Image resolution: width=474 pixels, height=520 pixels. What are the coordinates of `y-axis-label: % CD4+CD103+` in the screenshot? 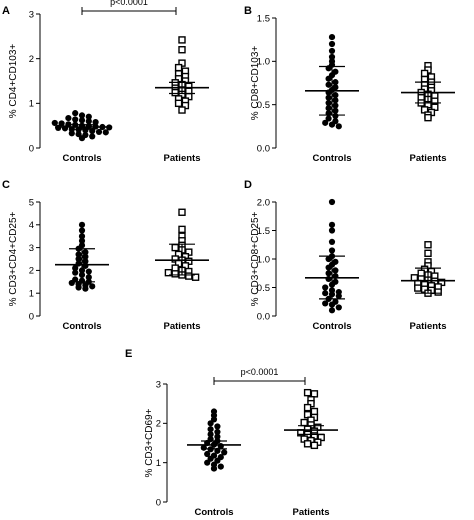 It's located at (13, 81).